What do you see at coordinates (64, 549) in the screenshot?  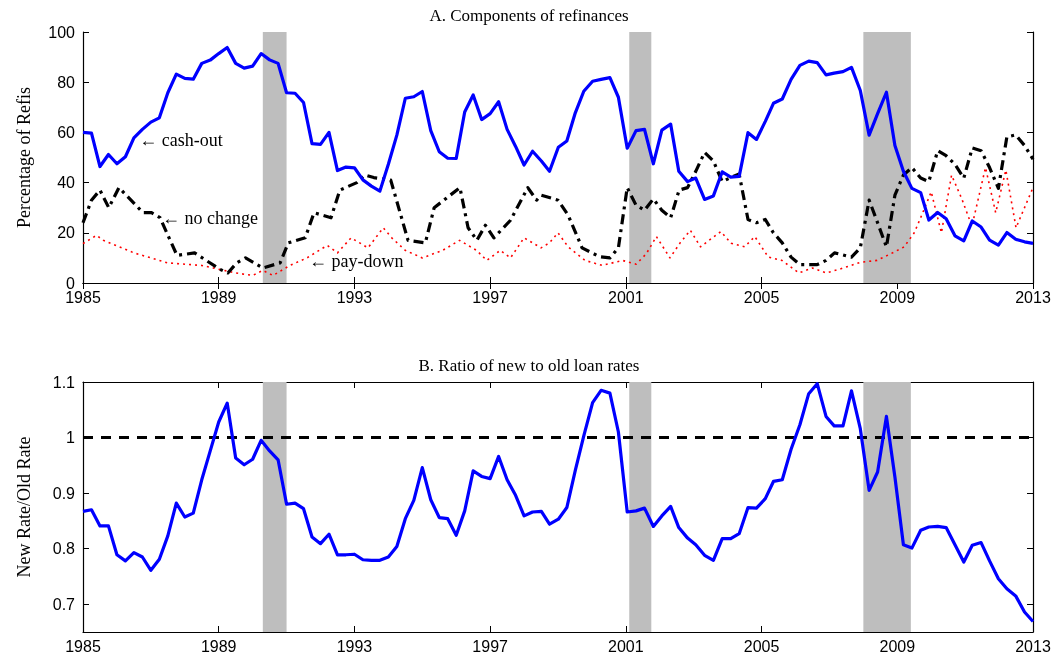 I see `y-tick-label: 0.8` at bounding box center [64, 549].